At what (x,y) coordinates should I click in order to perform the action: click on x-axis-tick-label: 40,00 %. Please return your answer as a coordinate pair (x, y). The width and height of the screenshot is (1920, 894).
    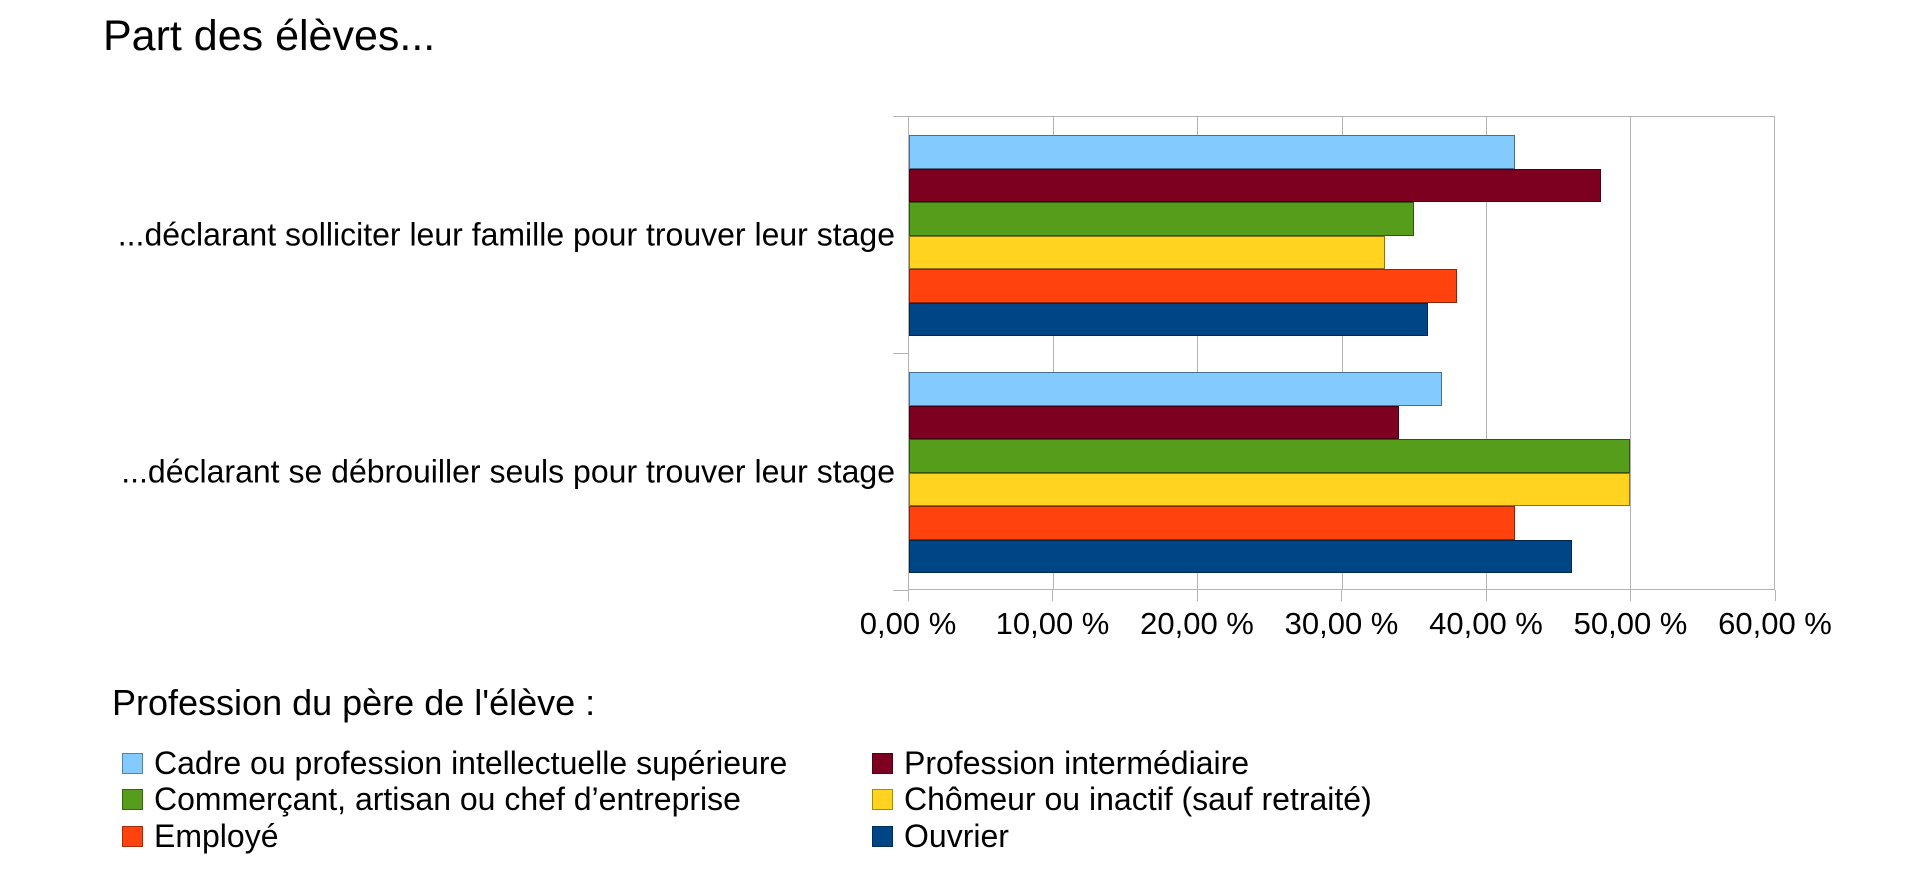
    Looking at the image, I should click on (1486, 623).